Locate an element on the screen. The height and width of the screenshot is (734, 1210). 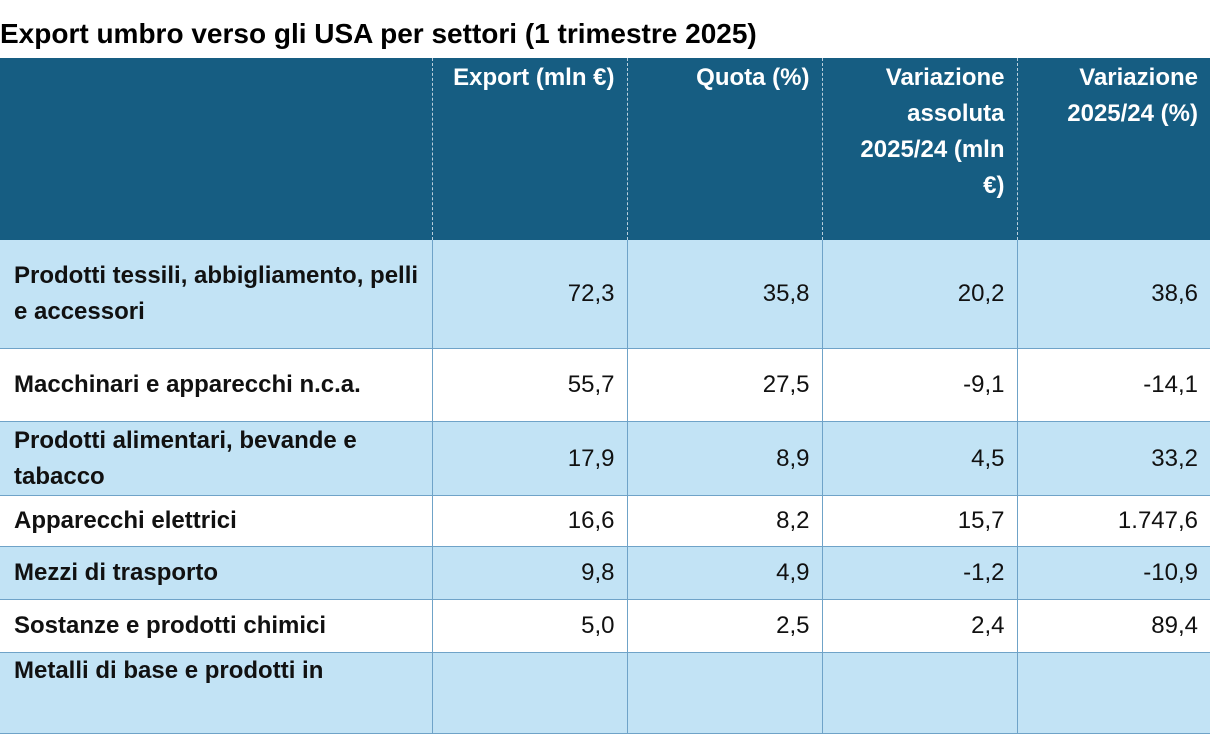
export-cell: 9,8 is located at coordinates (529, 573).